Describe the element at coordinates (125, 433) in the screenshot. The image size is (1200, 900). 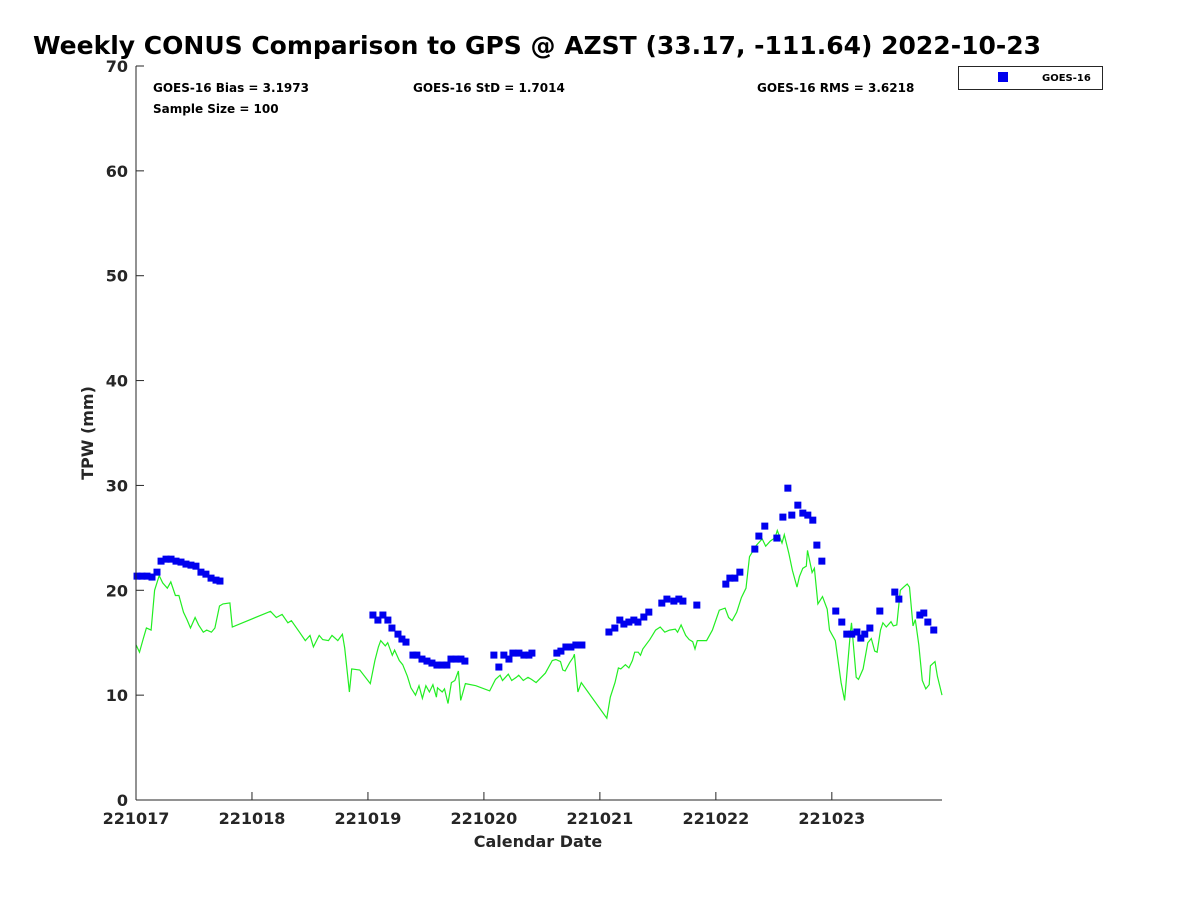
I see `y-ticks: 0 10 20 30 40 50 60 70` at that location.